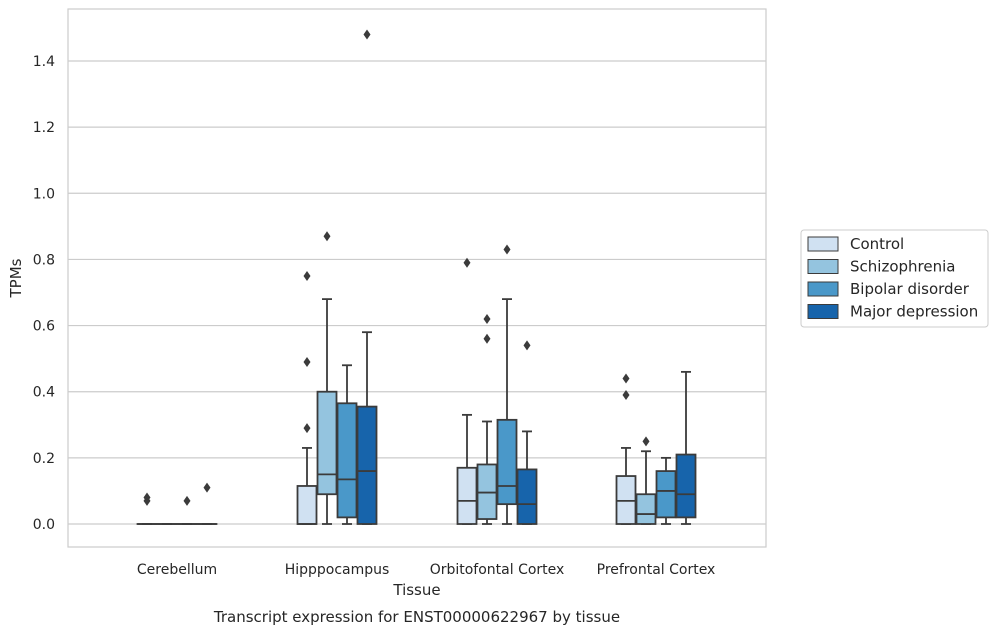 This screenshot has width=997, height=634. Describe the element at coordinates (44, 128) in the screenshot. I see `y-tick-label: 1.2` at that location.